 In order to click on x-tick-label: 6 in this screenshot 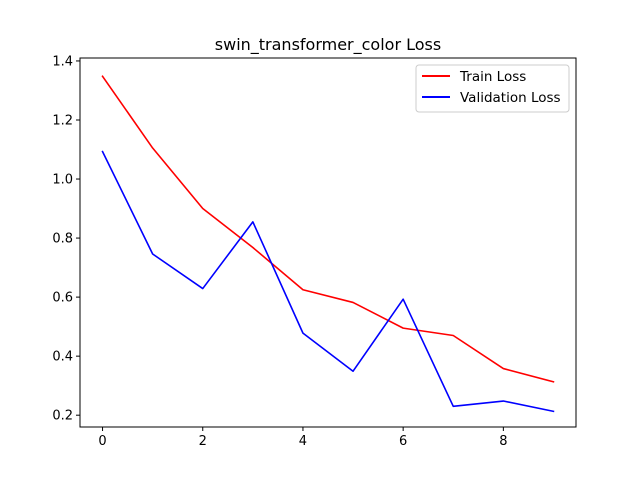, I will do `click(403, 441)`.